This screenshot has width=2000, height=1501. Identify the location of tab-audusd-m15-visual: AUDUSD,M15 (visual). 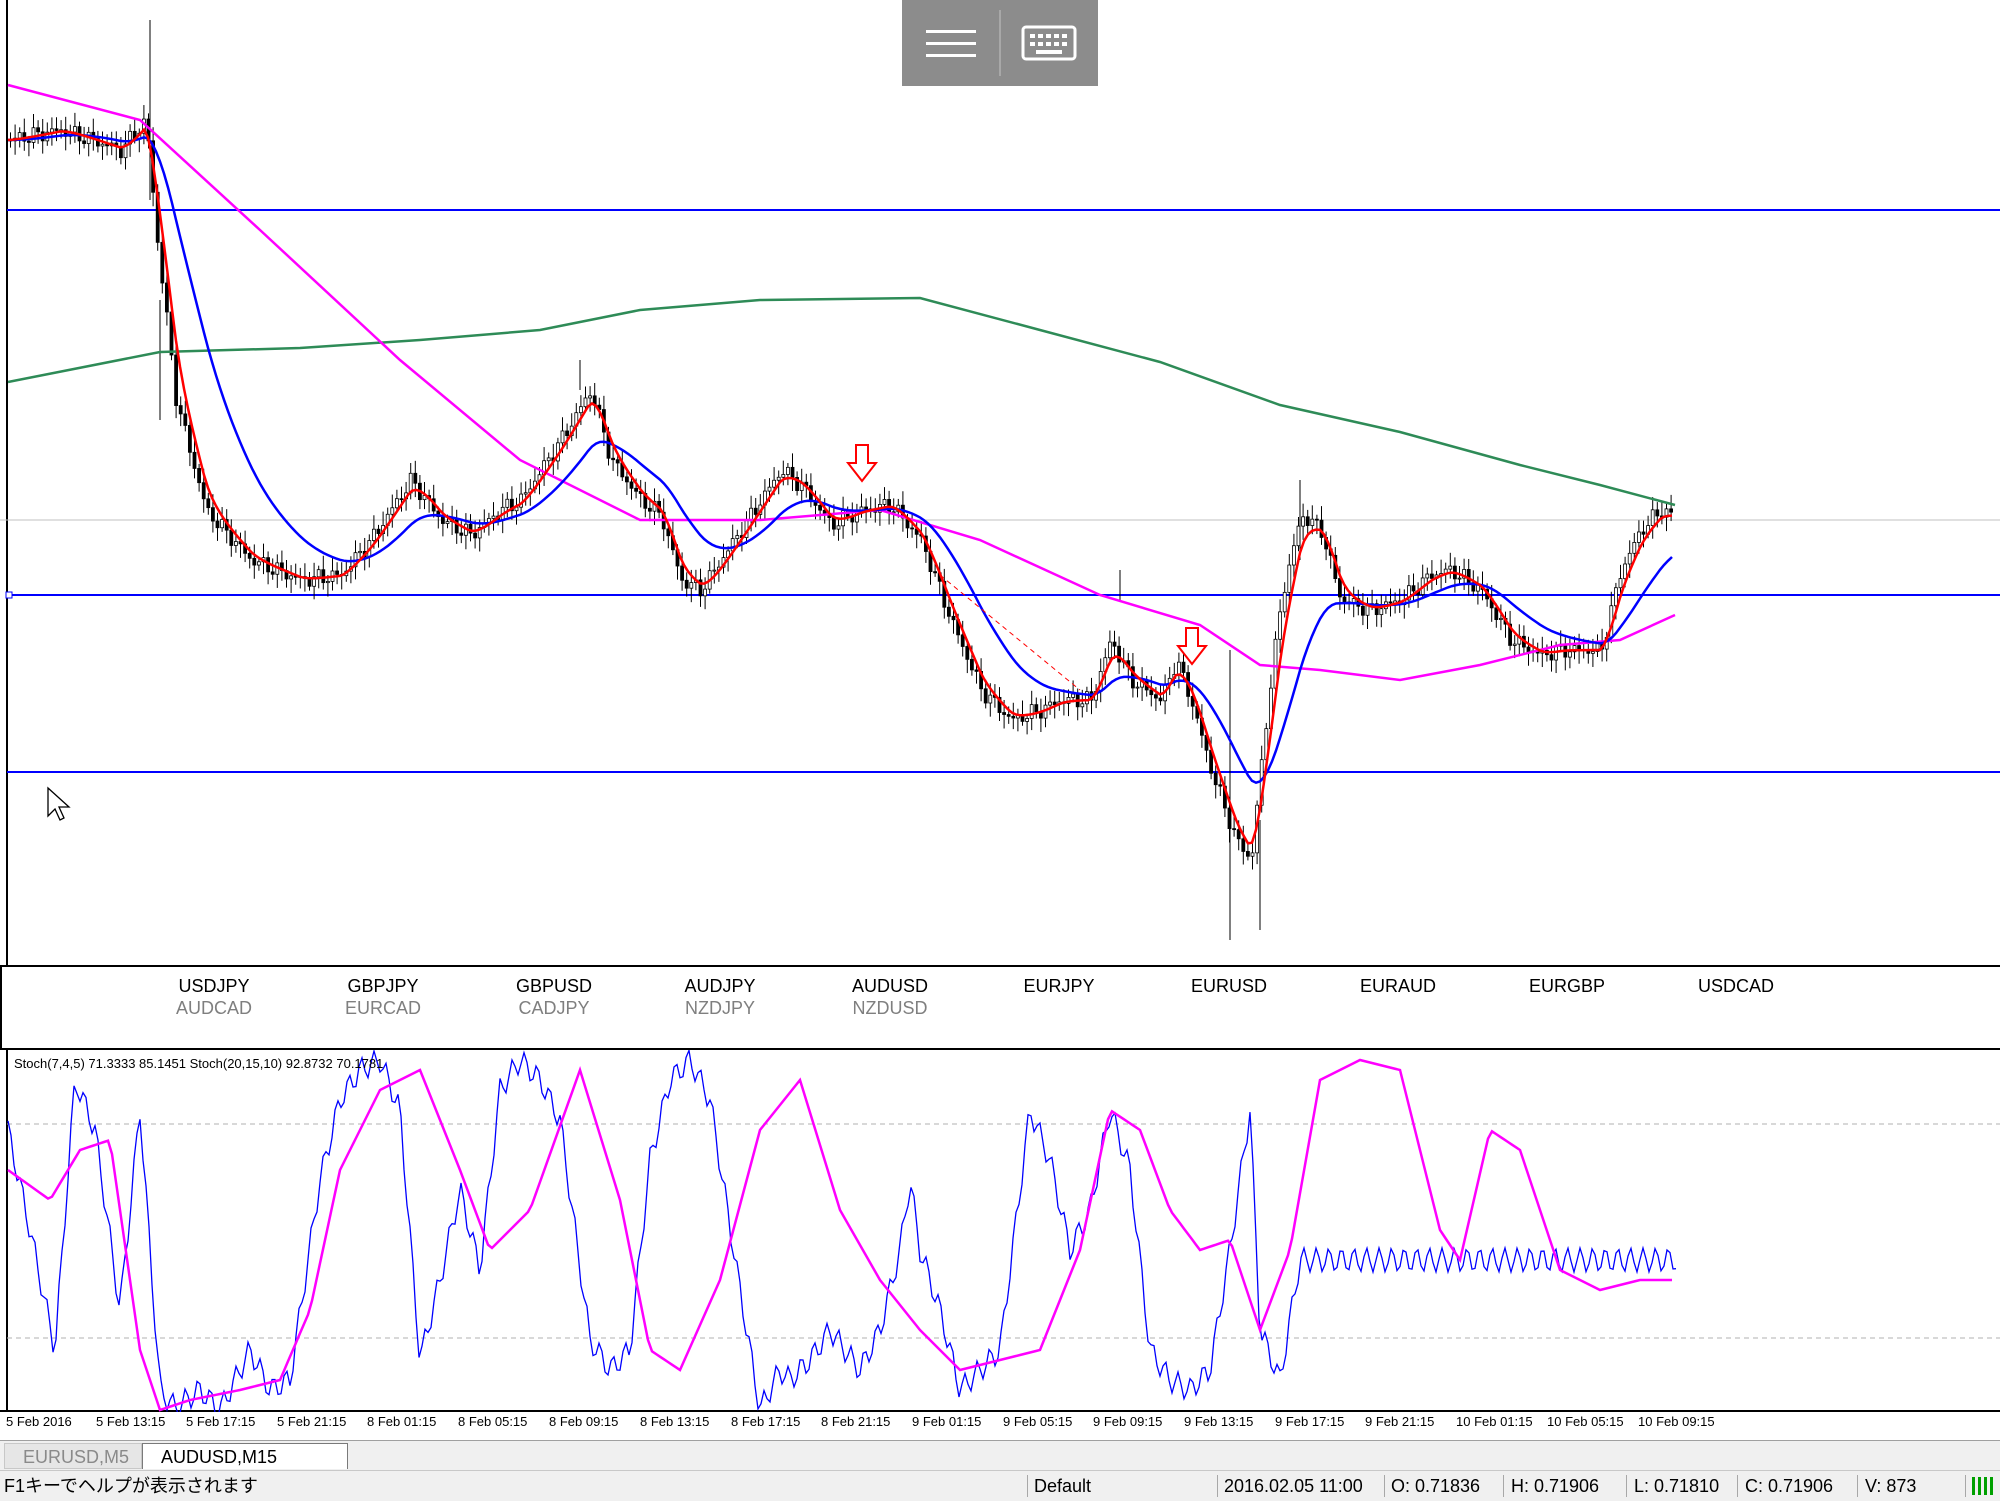
(245, 1468).